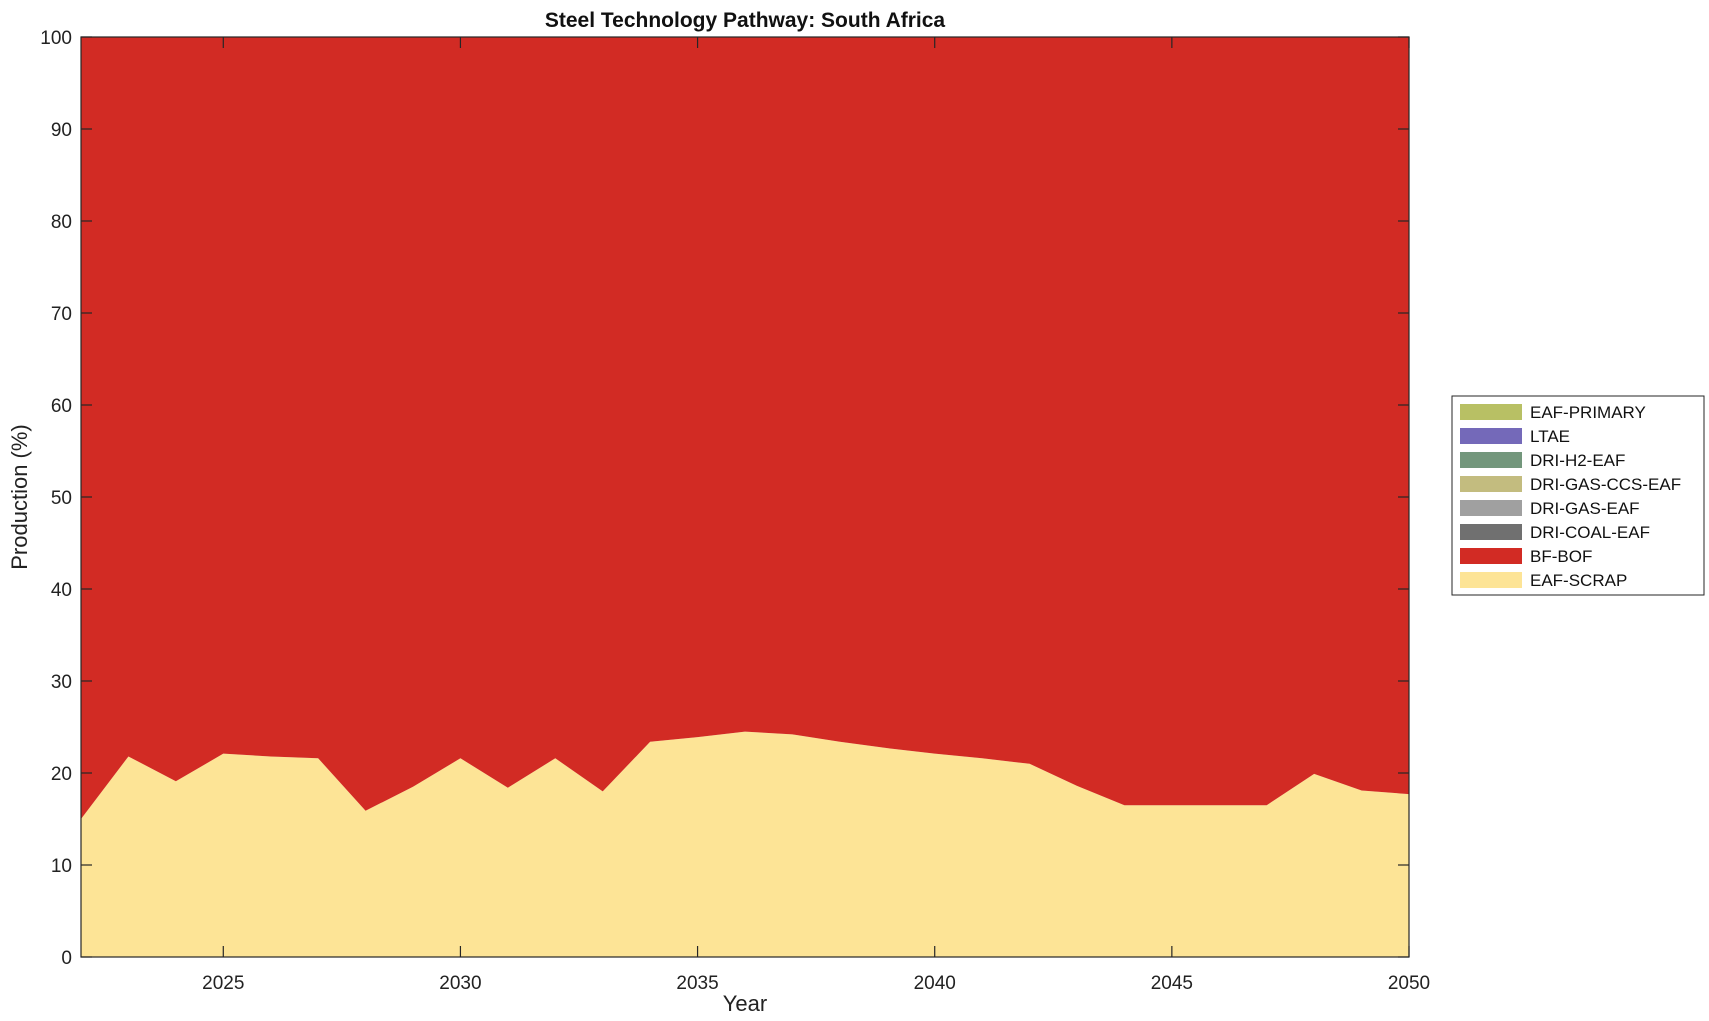 Image resolution: width=1709 pixels, height=1021 pixels. Describe the element at coordinates (1585, 508) in the screenshot. I see `legend-label-dri-gas-eaf: DRI-GAS-EAF` at that location.